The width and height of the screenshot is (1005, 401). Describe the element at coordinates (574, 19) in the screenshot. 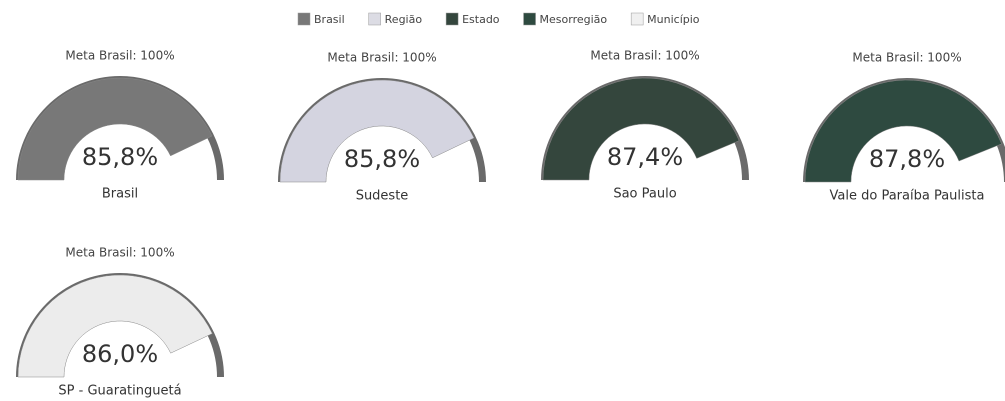

I see `legend-label: Mesorregião` at that location.